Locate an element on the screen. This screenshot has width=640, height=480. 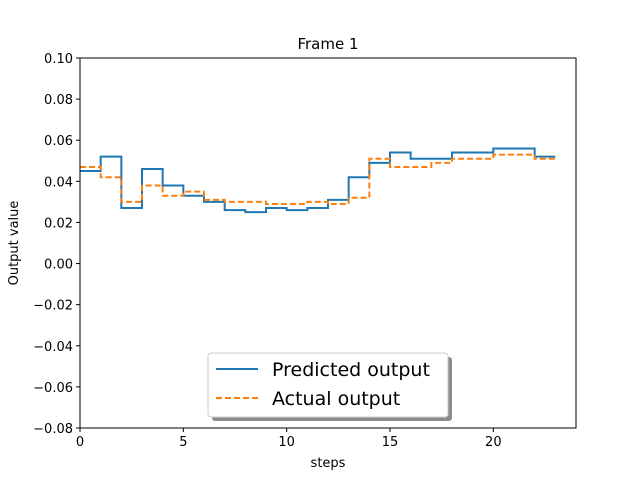
legend-label-actual: Actual output is located at coordinates (336, 399).